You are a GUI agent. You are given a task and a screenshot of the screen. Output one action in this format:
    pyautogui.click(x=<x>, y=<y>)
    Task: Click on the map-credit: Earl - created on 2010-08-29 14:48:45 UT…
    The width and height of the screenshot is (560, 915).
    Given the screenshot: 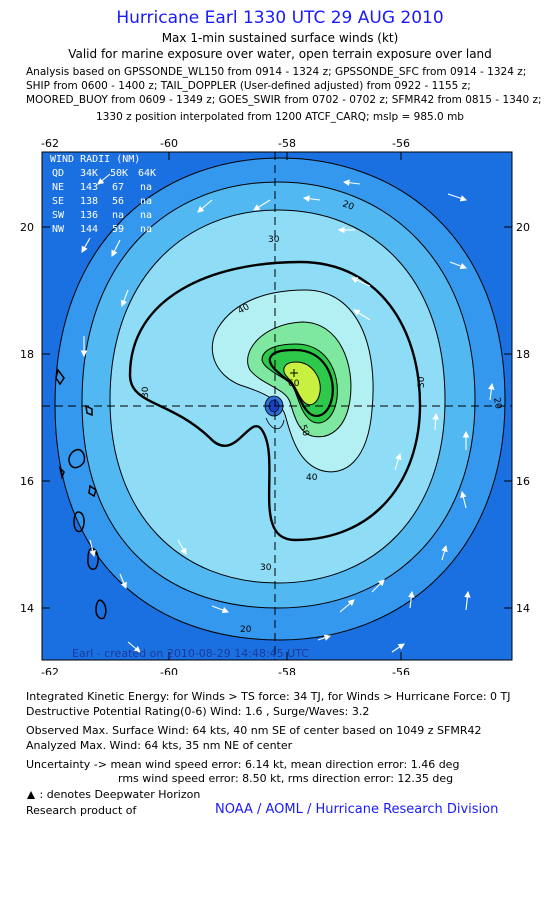 What is the action you would take?
    pyautogui.click(x=190, y=653)
    